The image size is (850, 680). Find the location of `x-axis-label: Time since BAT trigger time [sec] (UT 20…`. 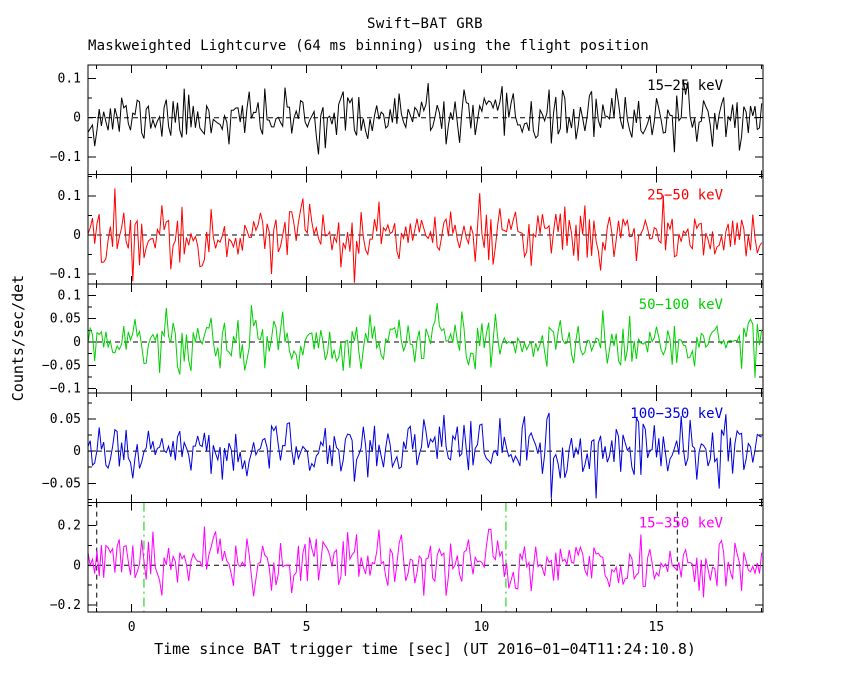

x-axis-label: Time since BAT trigger time [sec] (UT 20… is located at coordinates (425, 649).